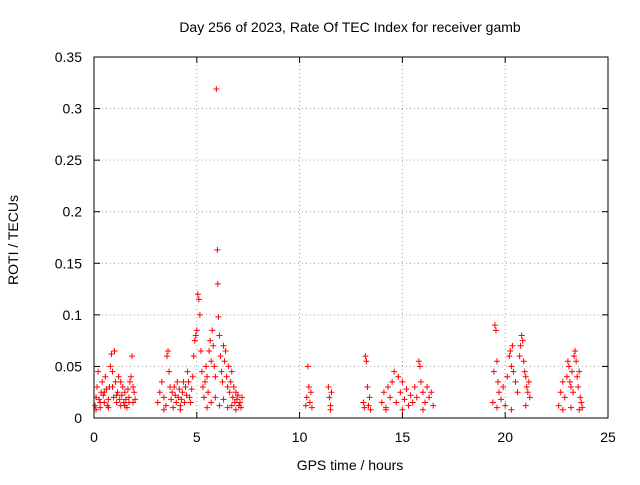 The height and width of the screenshot is (485, 640). I want to click on x-tick-label: 10, so click(300, 437).